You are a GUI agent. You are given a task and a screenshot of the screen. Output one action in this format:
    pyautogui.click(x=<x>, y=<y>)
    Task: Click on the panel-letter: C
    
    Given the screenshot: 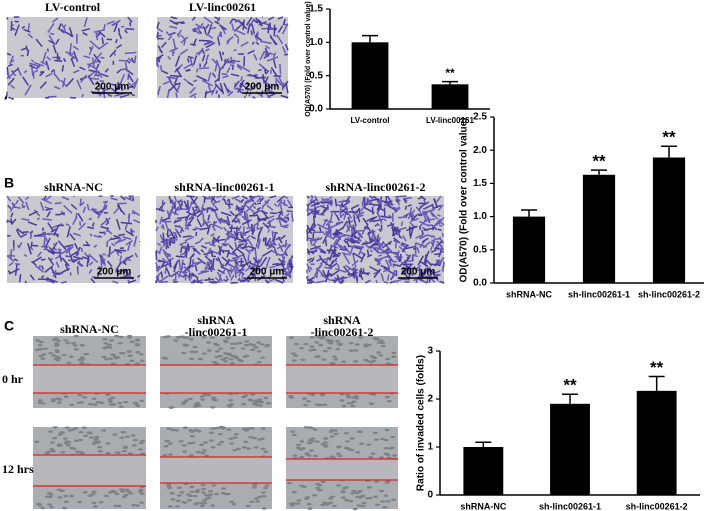 What is the action you would take?
    pyautogui.click(x=9, y=326)
    